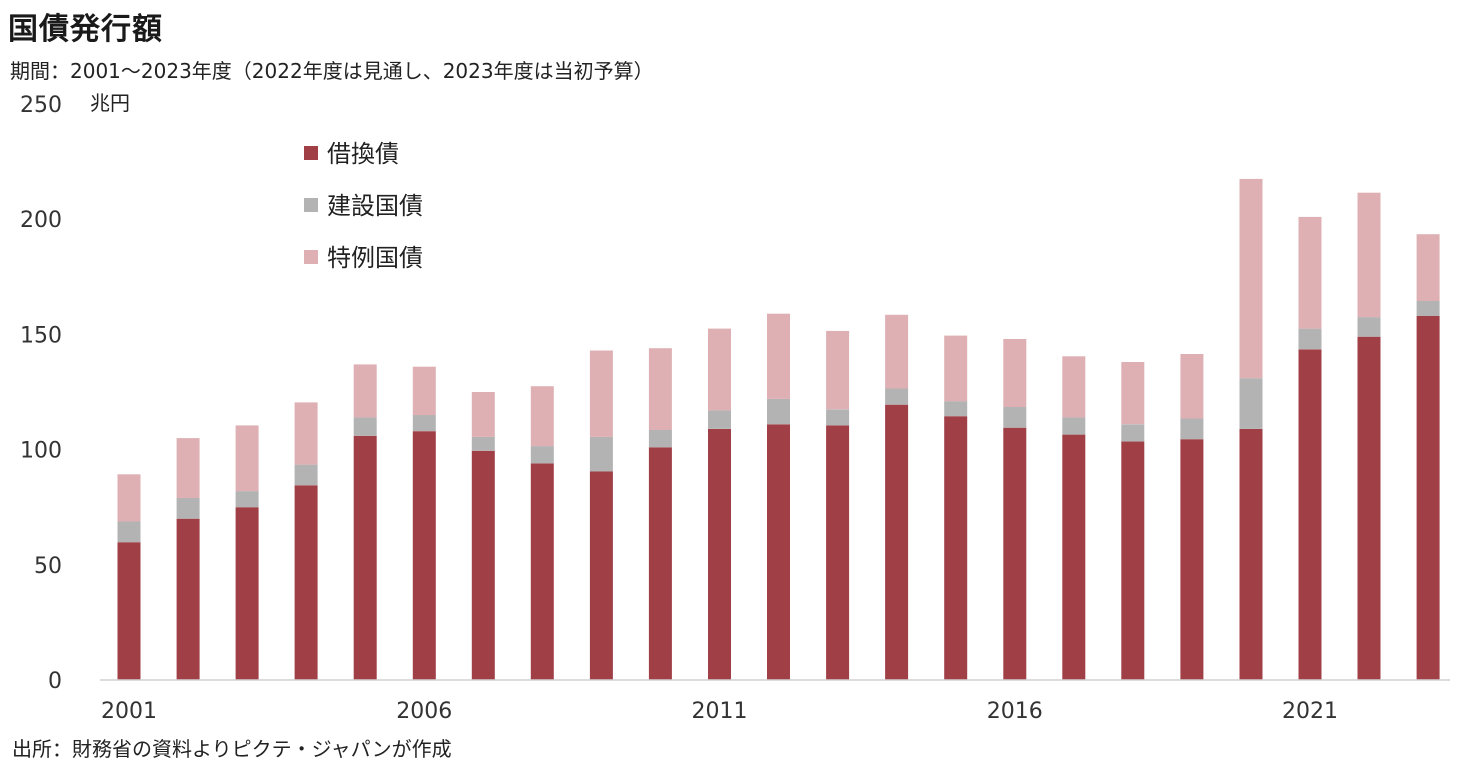  What do you see at coordinates (1310, 711) in the screenshot?
I see `x-tick-label: 2021` at bounding box center [1310, 711].